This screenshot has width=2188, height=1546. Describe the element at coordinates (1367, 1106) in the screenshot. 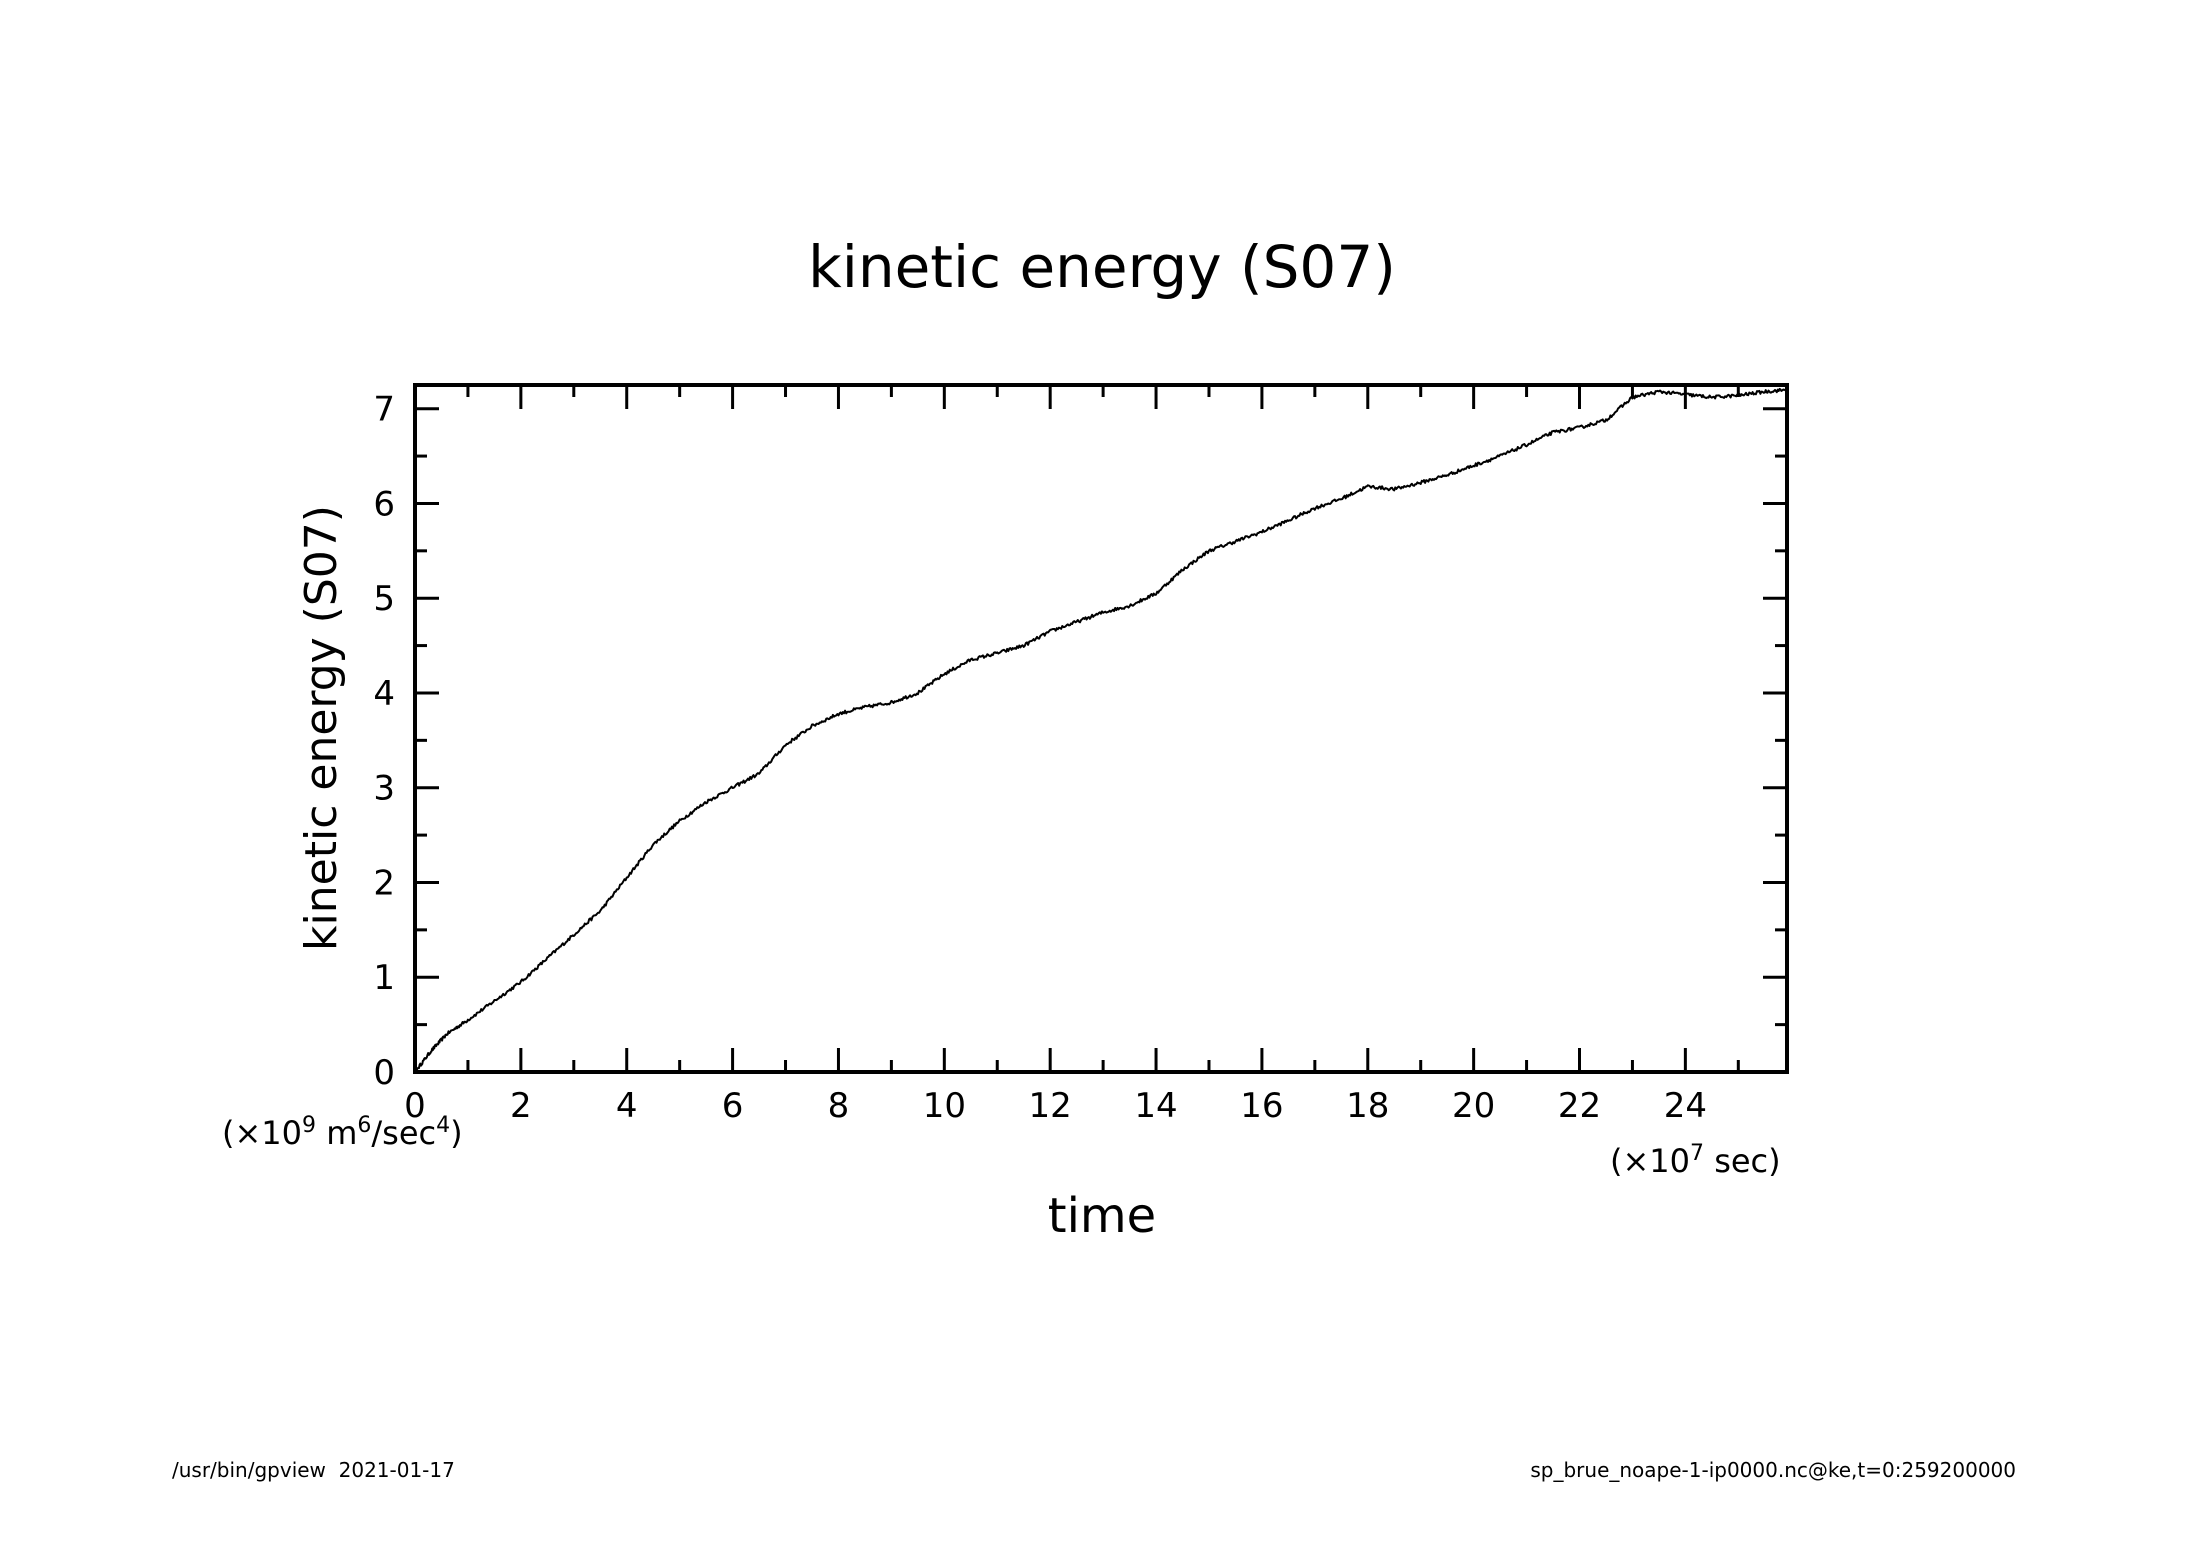

I see `x-tick-label: 18` at that location.